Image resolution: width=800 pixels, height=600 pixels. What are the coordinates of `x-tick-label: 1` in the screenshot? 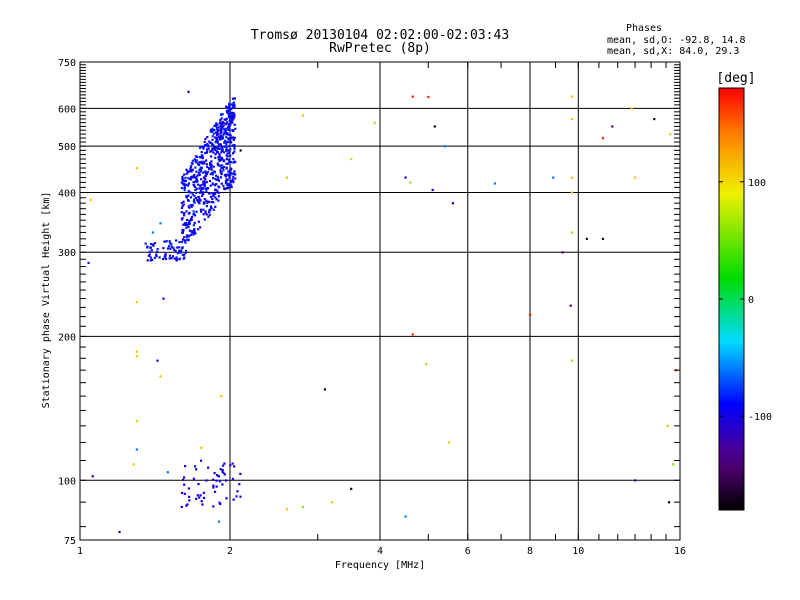 It's located at (80, 551).